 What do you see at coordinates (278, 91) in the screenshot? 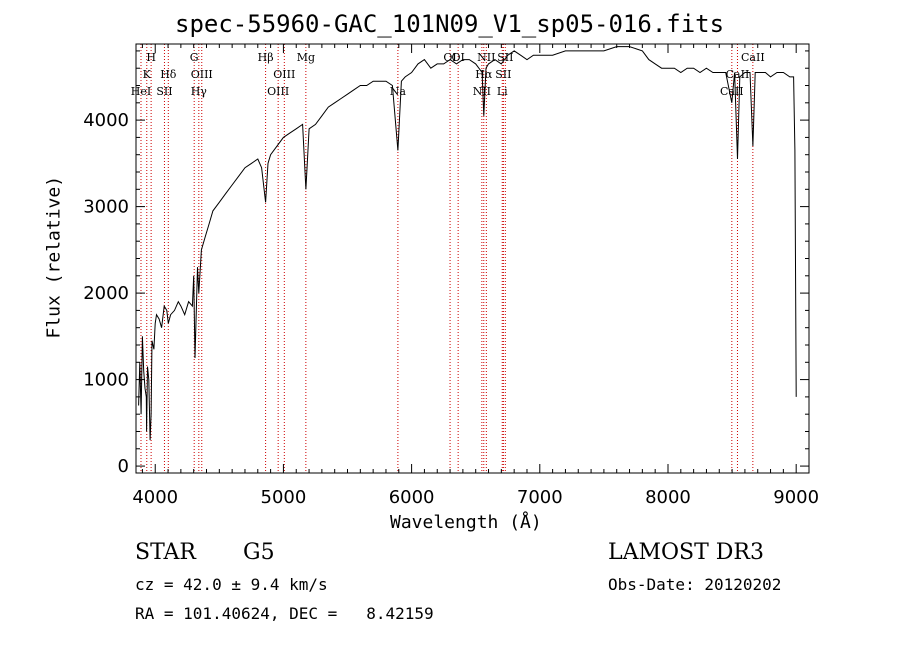
I see `marker-label-9: OIII` at bounding box center [278, 91].